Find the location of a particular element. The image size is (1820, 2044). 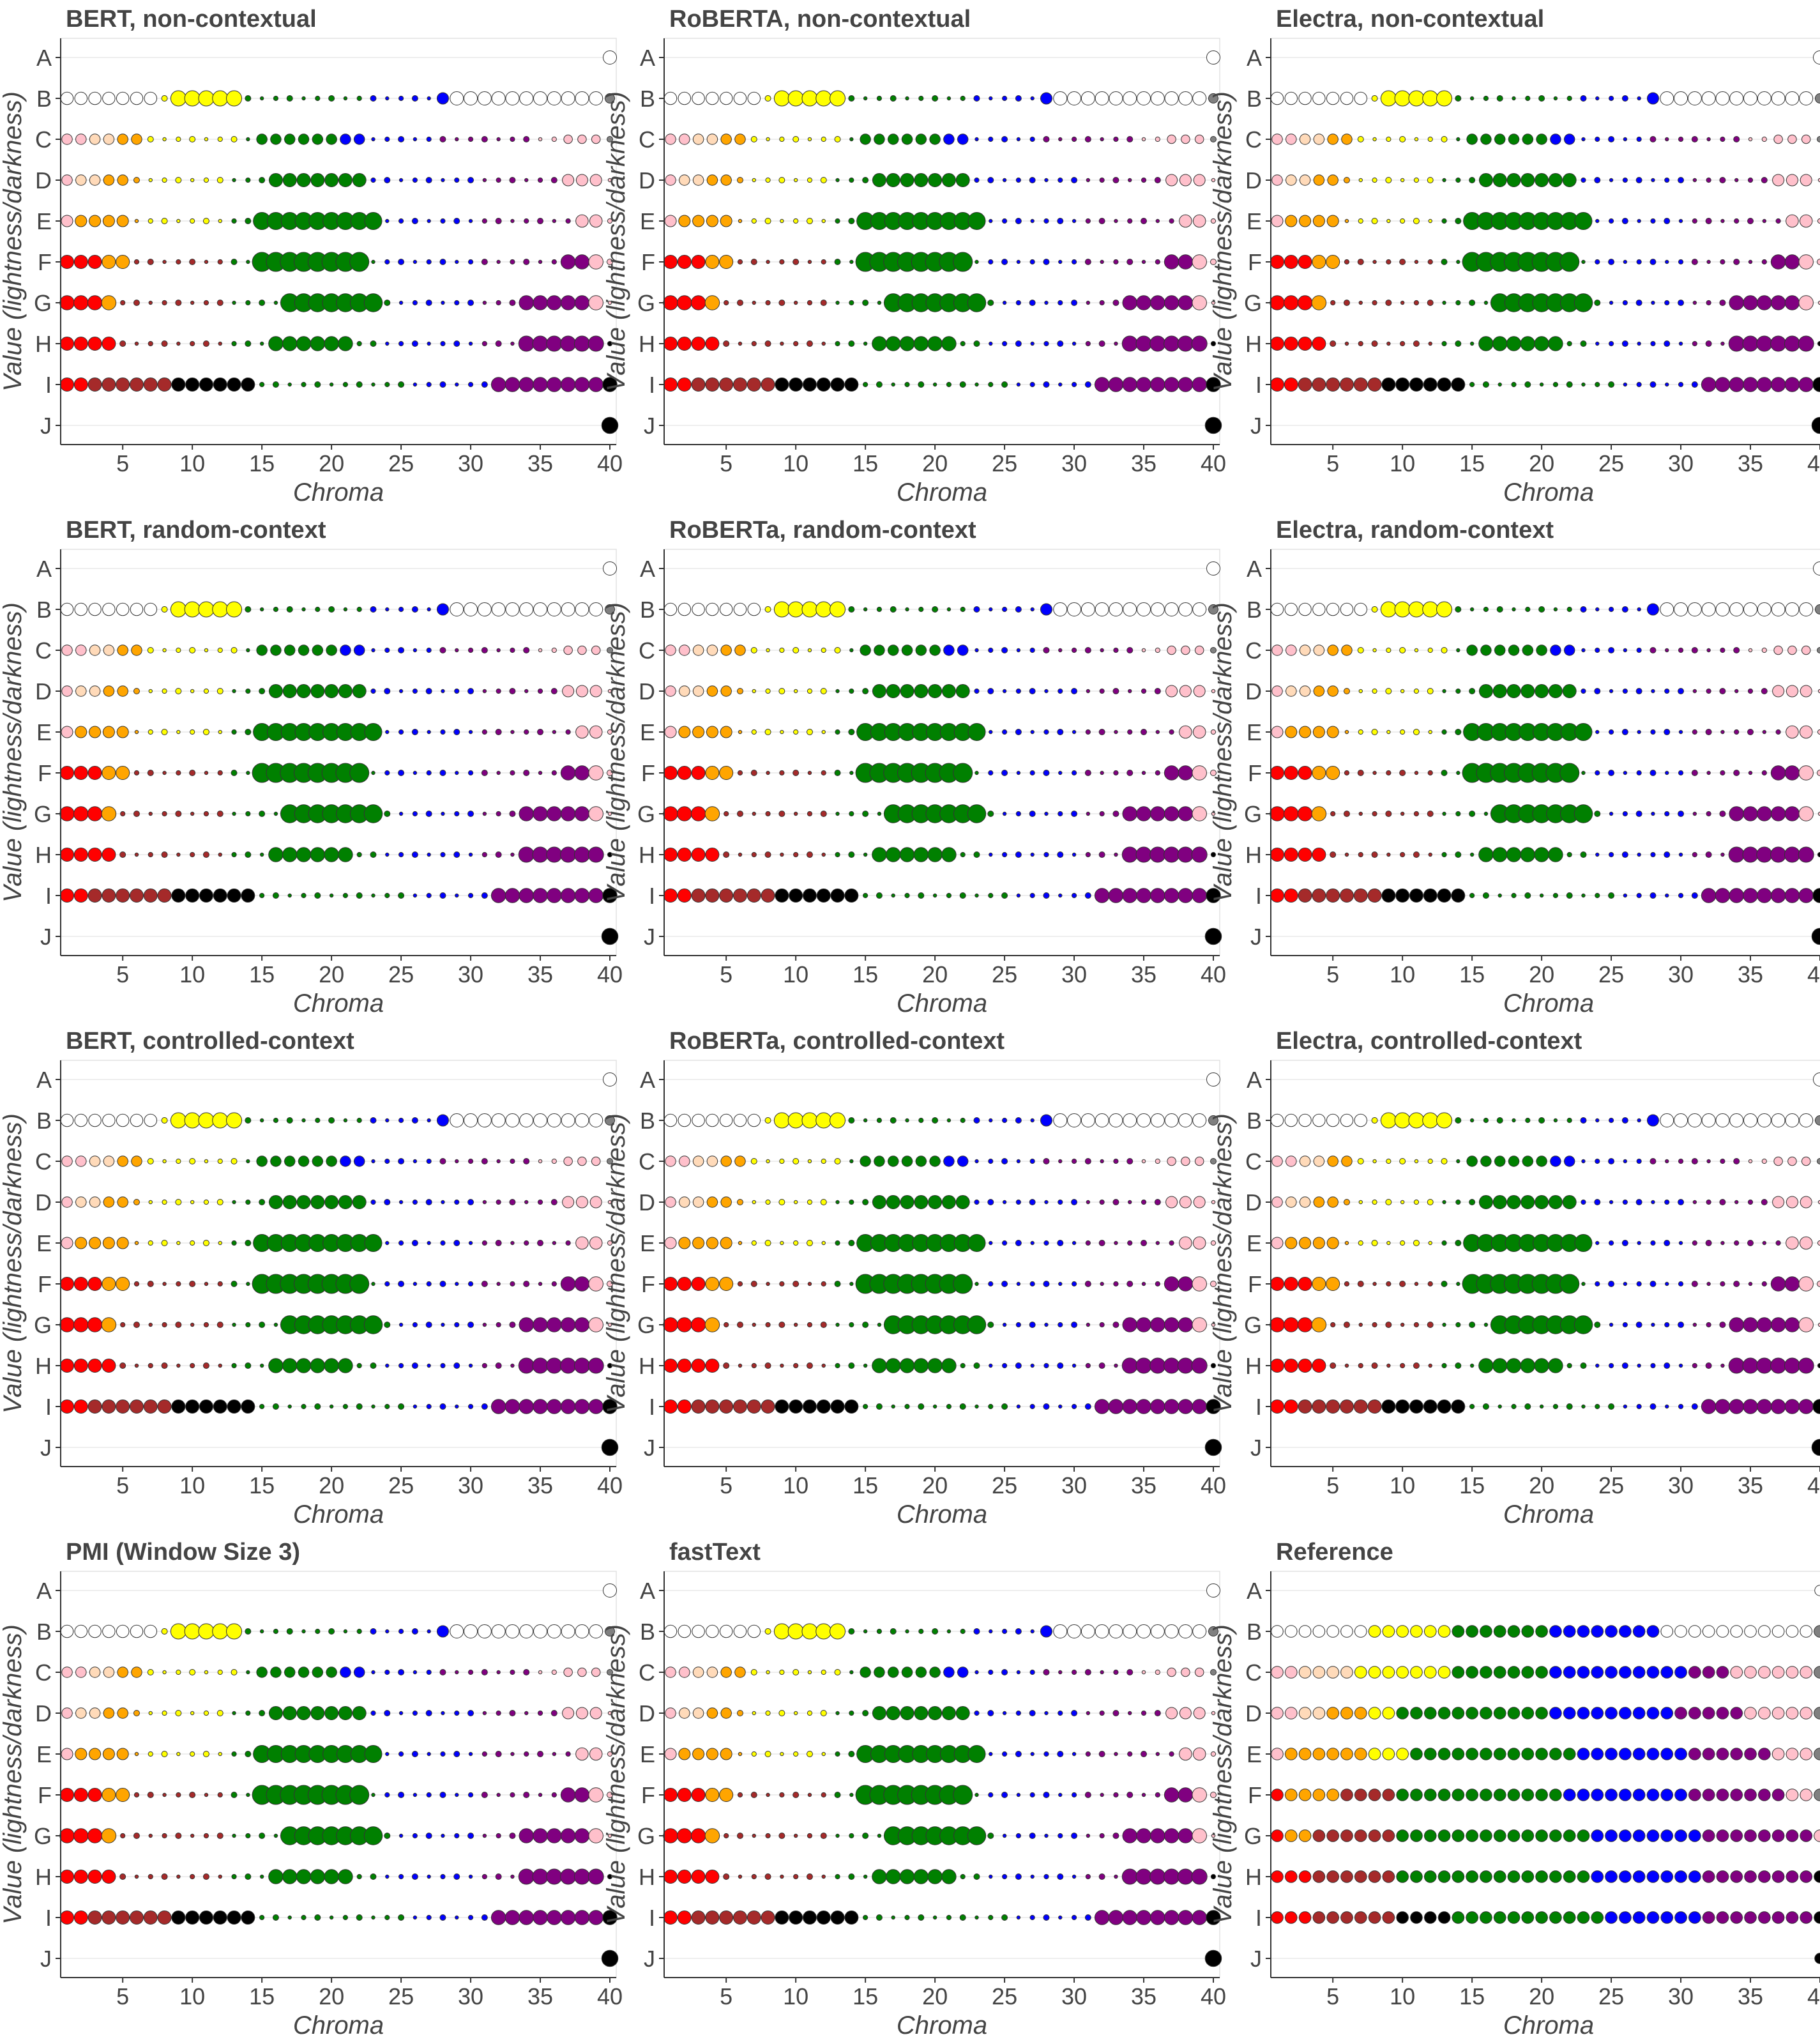

x-tick-label: 30 is located at coordinates (470, 1996).